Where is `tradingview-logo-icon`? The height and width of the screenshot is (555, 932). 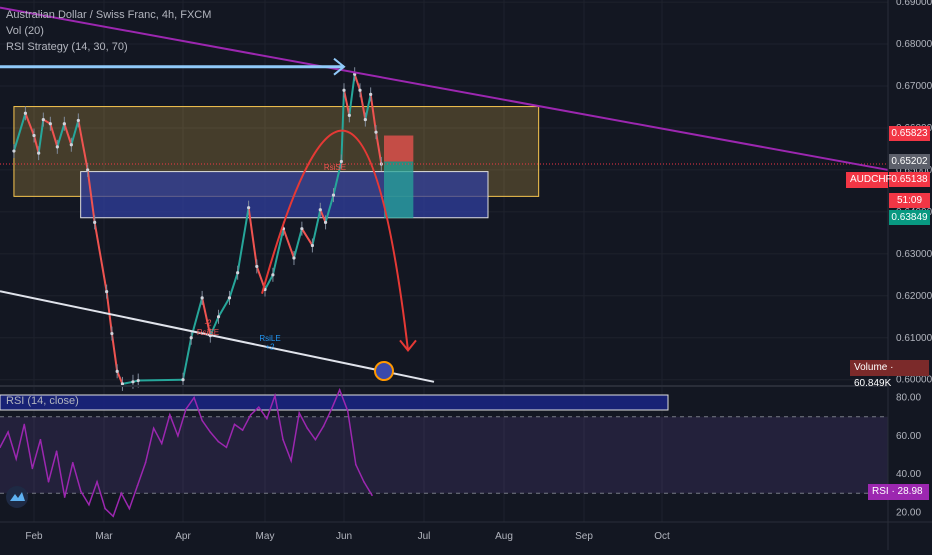 tradingview-logo-icon is located at coordinates (17, 497).